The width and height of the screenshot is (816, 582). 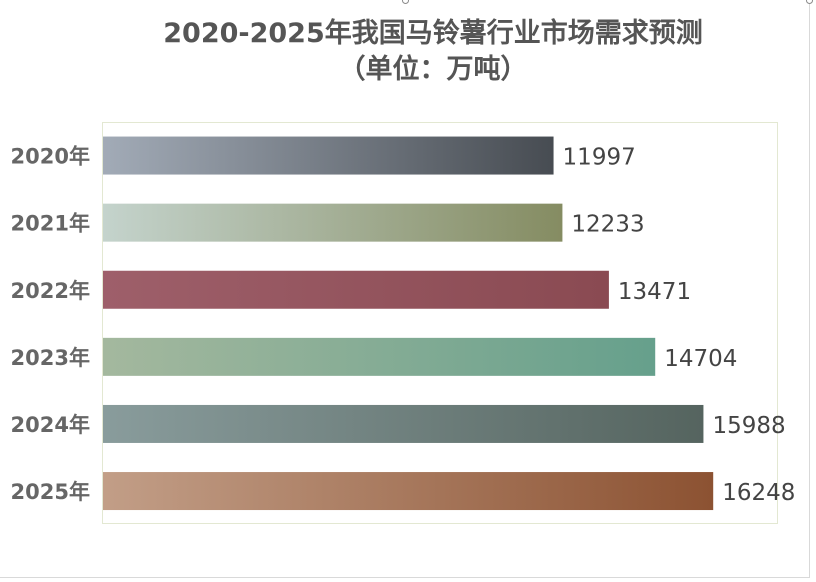 What do you see at coordinates (433, 69) in the screenshot?
I see `chart-subtitle-unit: （单位：万吨）` at bounding box center [433, 69].